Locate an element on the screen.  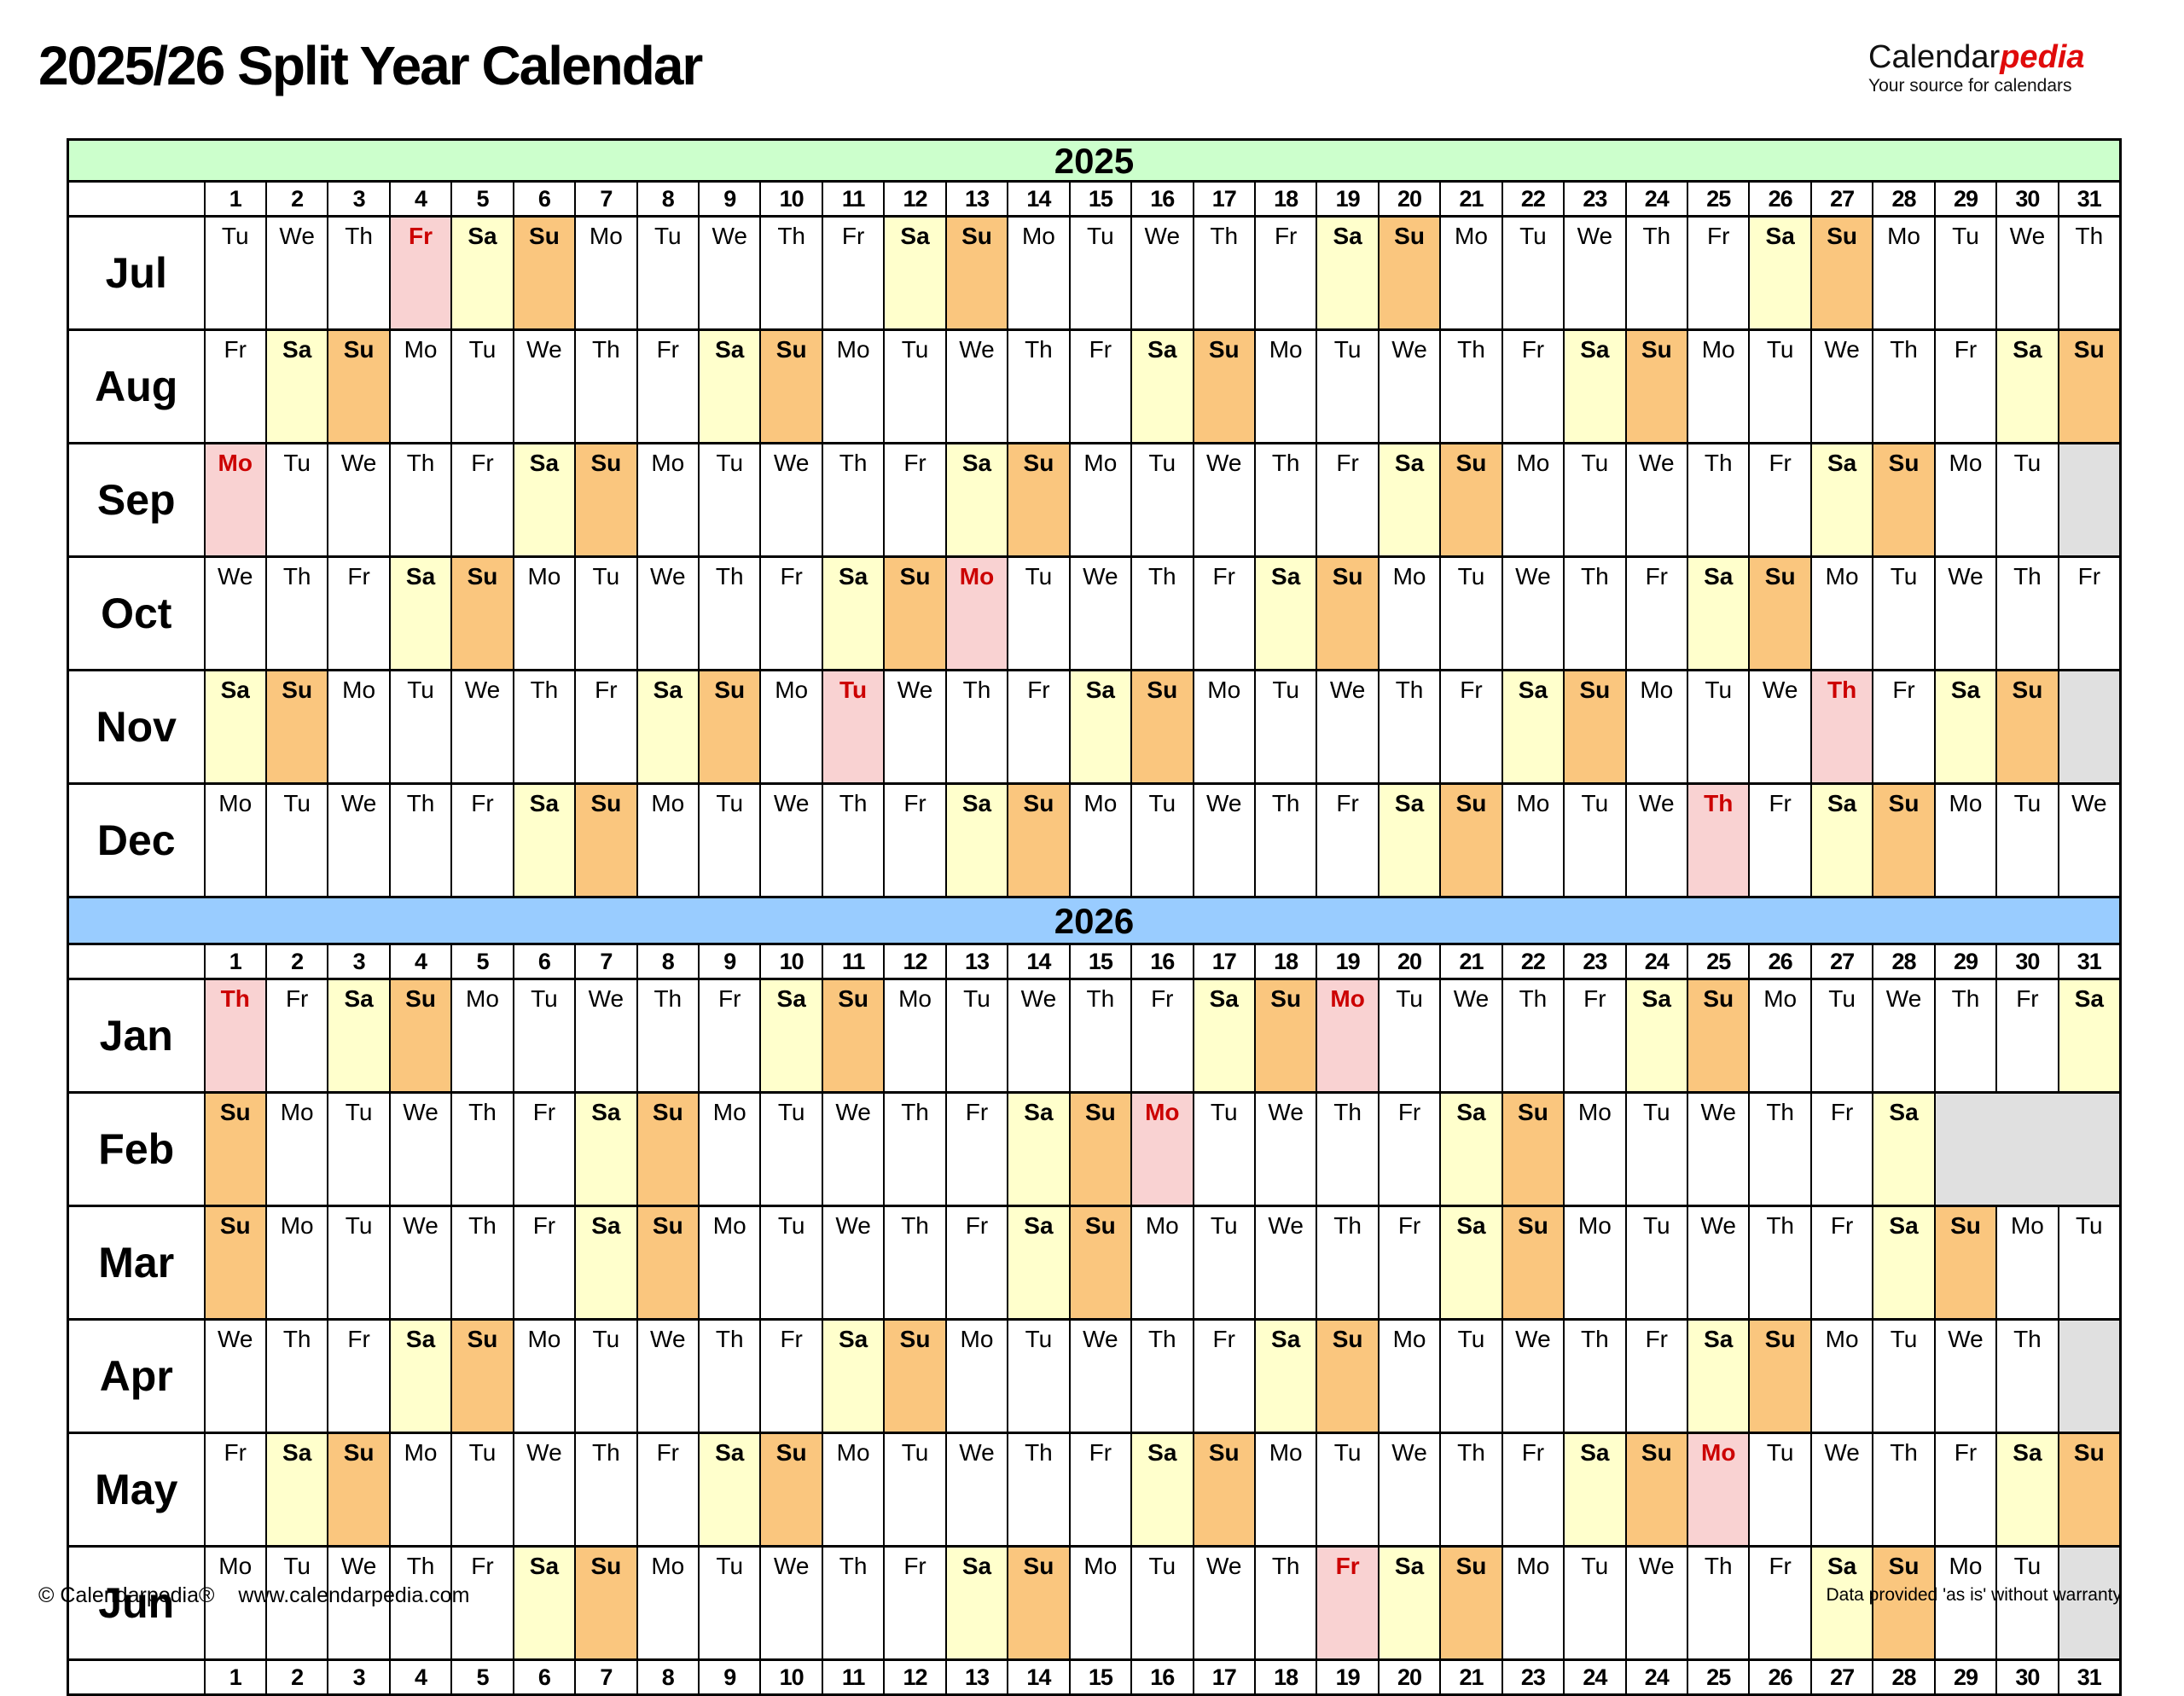
sep-day-24: We is located at coordinates (1656, 500).